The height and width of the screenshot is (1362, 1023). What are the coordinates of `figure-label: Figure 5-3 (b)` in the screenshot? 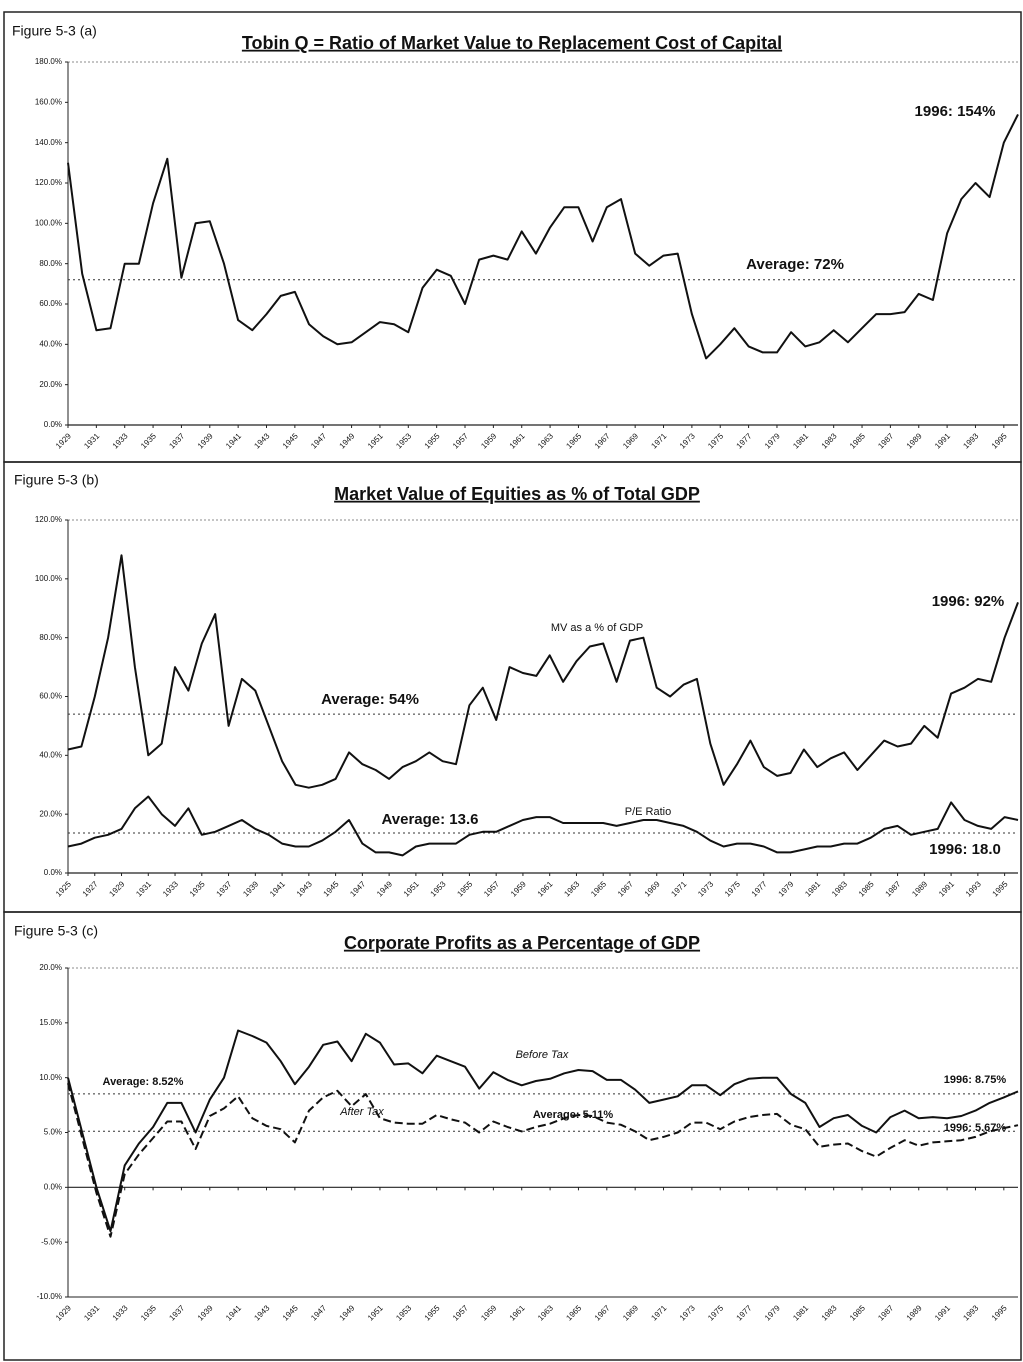 It's located at (56, 480).